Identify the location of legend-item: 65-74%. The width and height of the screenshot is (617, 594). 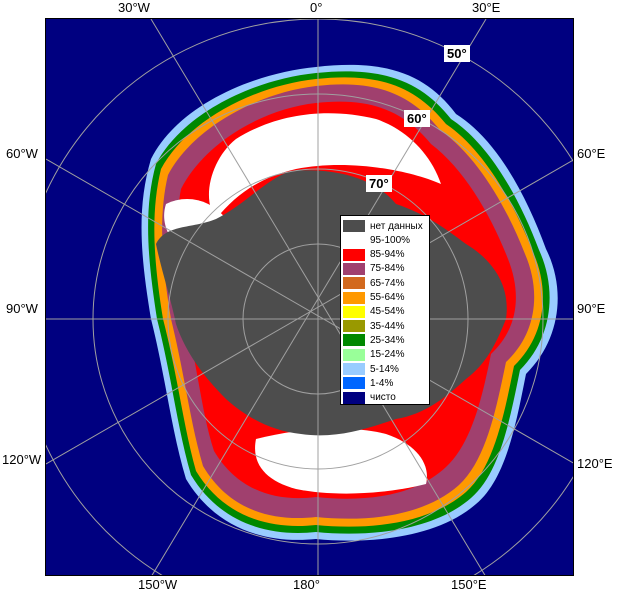
(373, 283).